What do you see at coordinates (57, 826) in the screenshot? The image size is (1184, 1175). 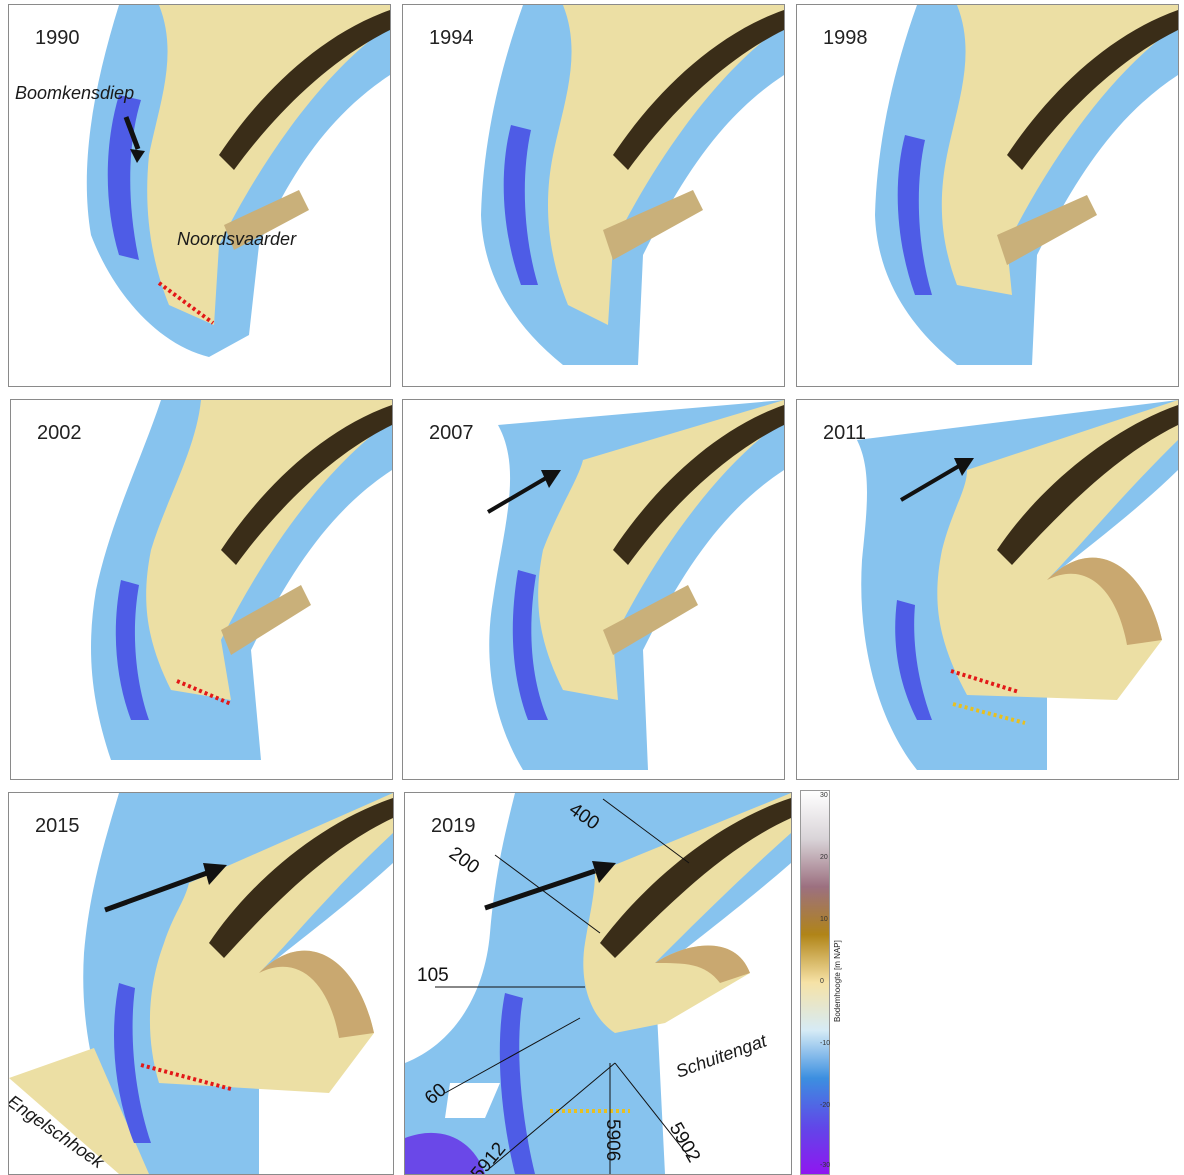 I see `panel-year: 2015` at bounding box center [57, 826].